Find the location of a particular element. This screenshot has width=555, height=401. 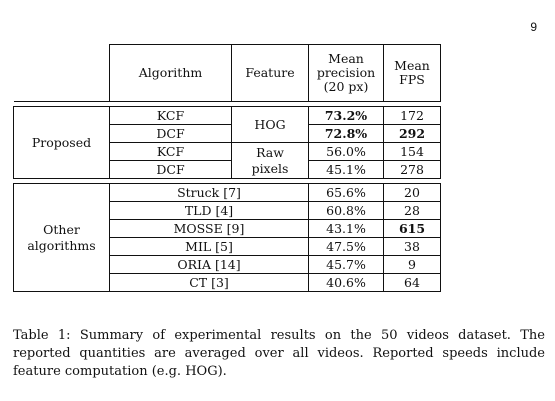

cell-fps: 292 is located at coordinates (412, 133).